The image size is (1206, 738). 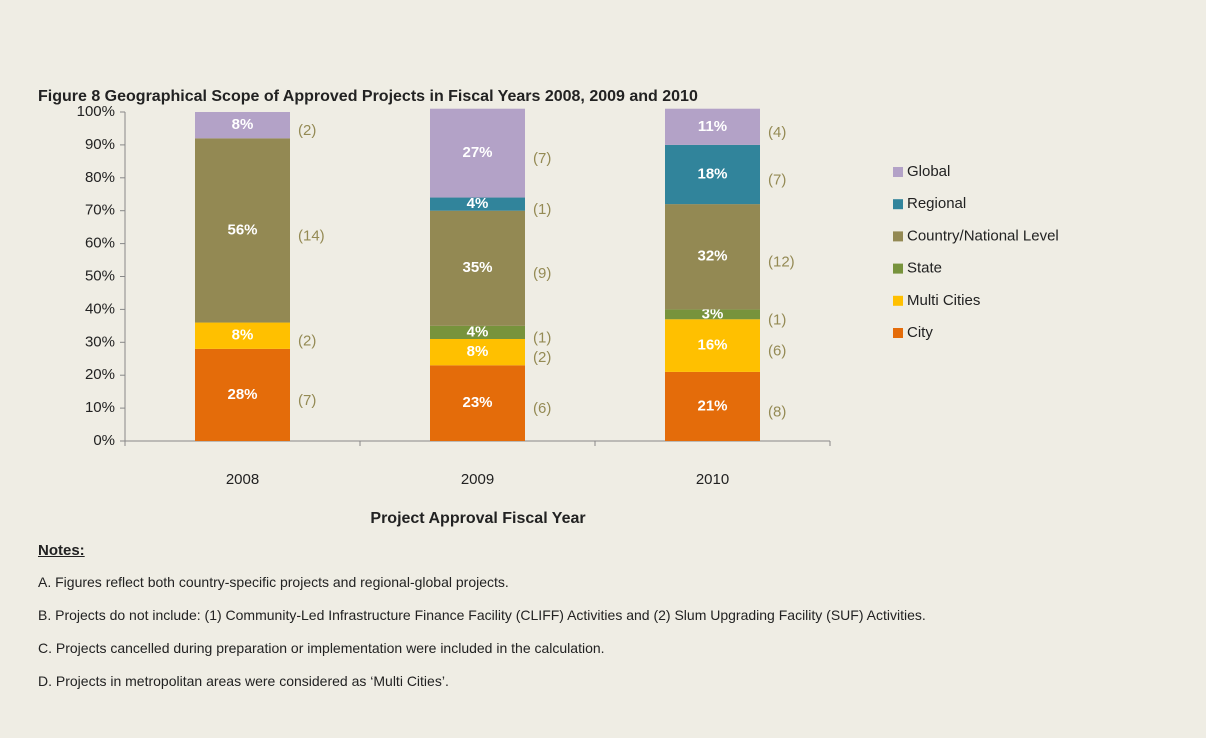 I want to click on y-tick-label: 0%, so click(x=104, y=440).